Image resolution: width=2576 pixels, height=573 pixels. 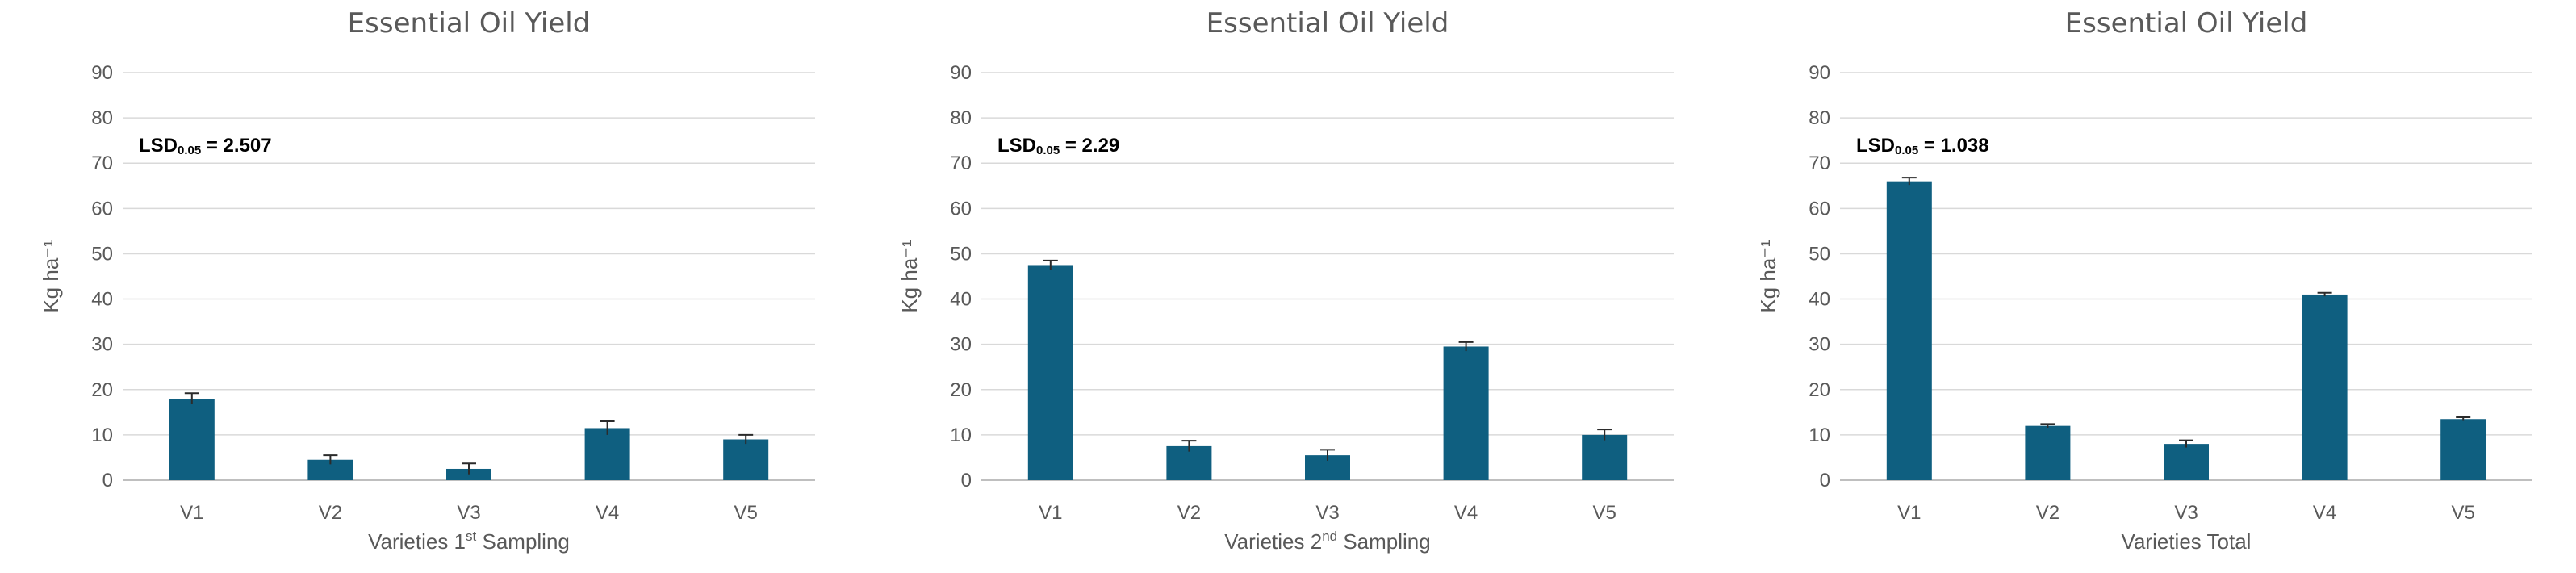 I want to click on lsd-annotation: LSD0.05 = 2.507, so click(x=205, y=146).